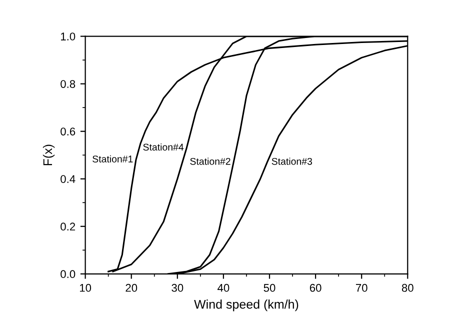  What do you see at coordinates (408, 288) in the screenshot?
I see `x-tick-label: 80` at bounding box center [408, 288].